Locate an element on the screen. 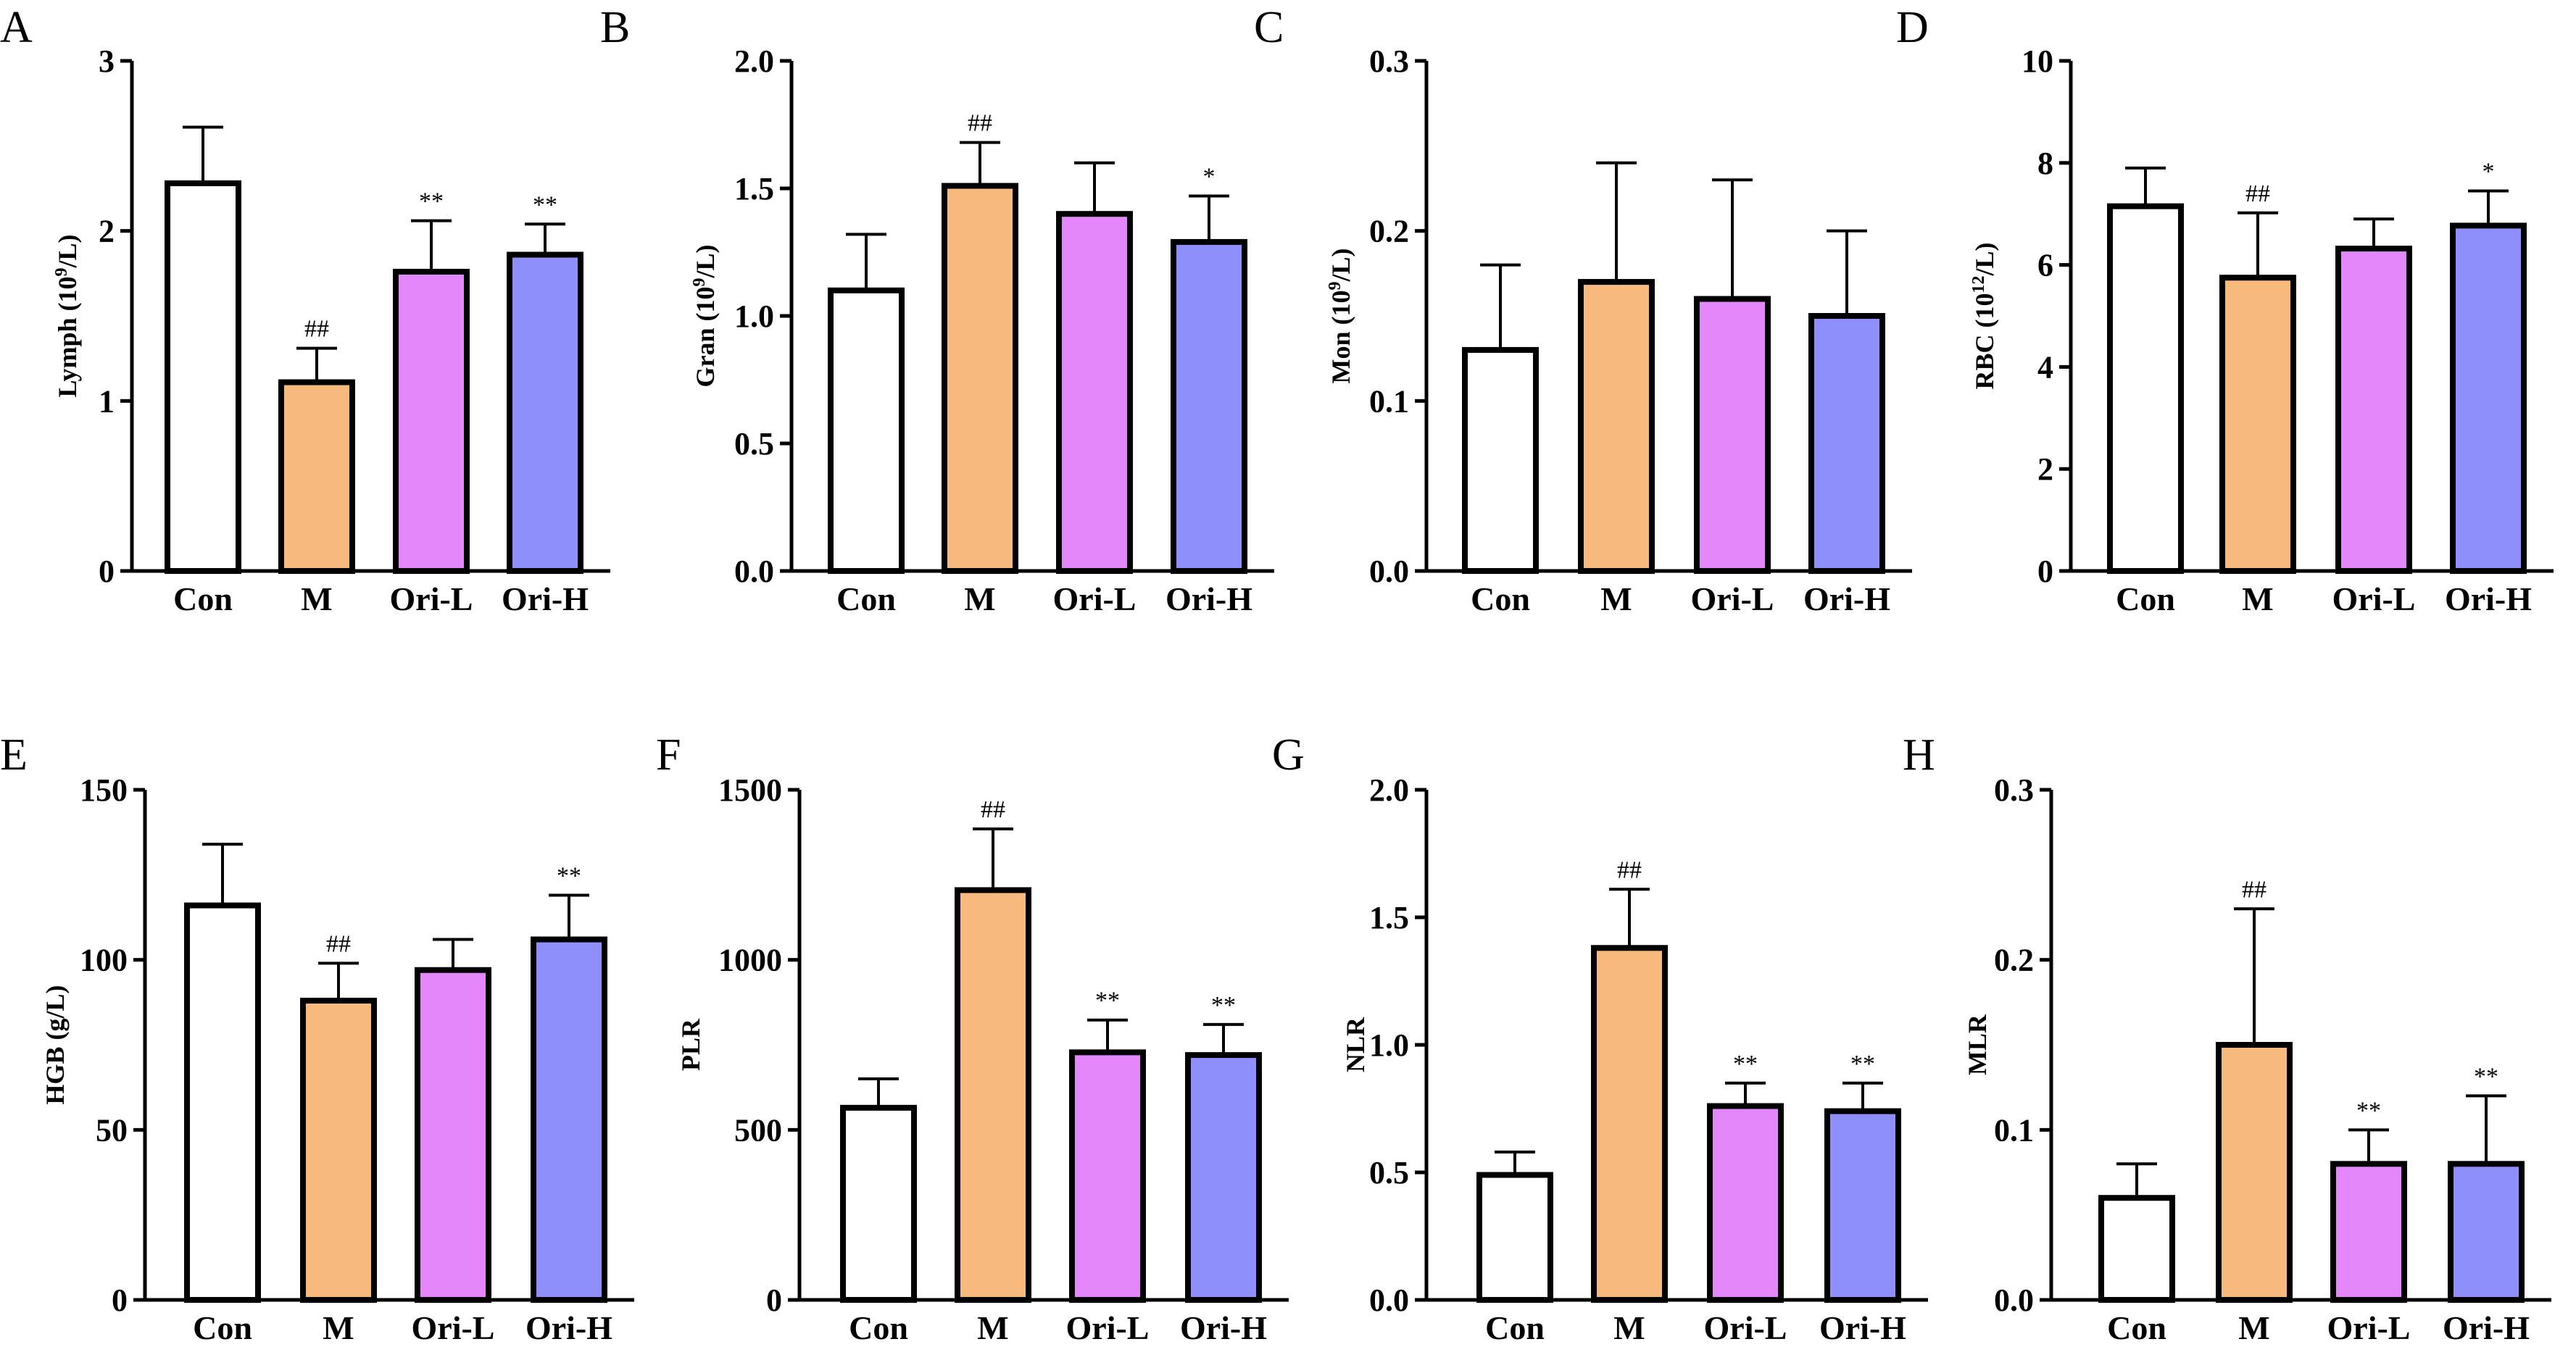 This screenshot has height=1347, width=2576. panel-letter: F is located at coordinates (668, 755).